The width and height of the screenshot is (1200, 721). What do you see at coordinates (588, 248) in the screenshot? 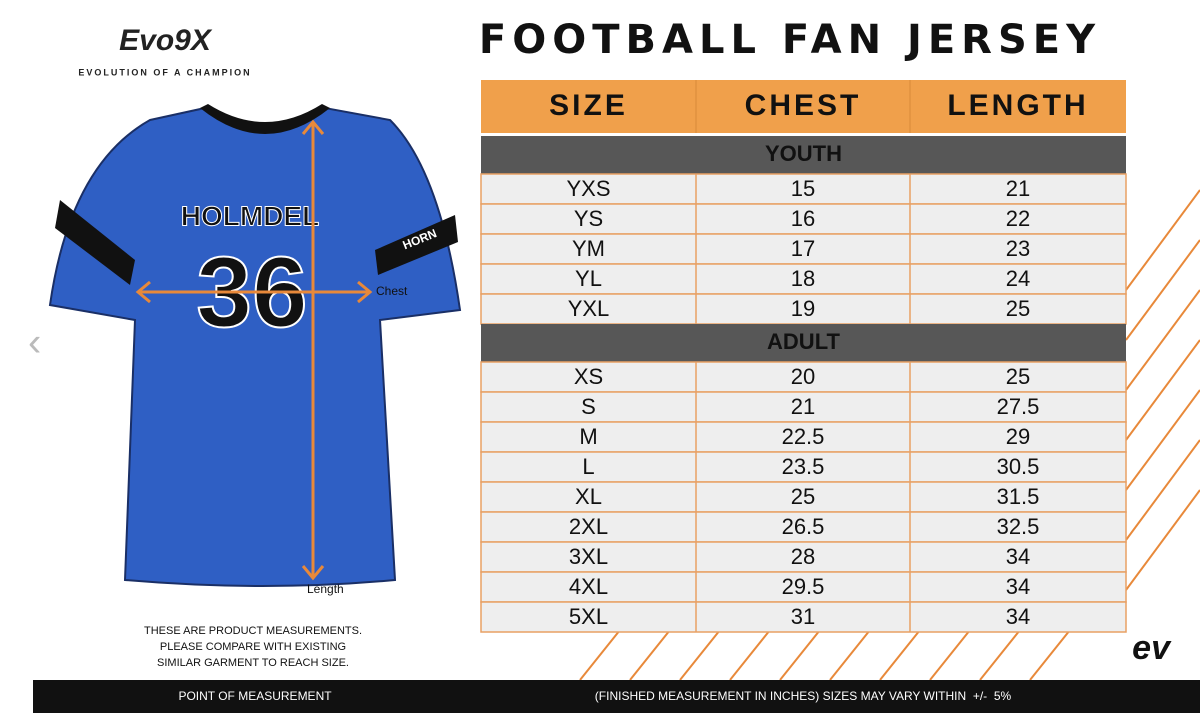
I see `table-cell: YM` at bounding box center [588, 248].